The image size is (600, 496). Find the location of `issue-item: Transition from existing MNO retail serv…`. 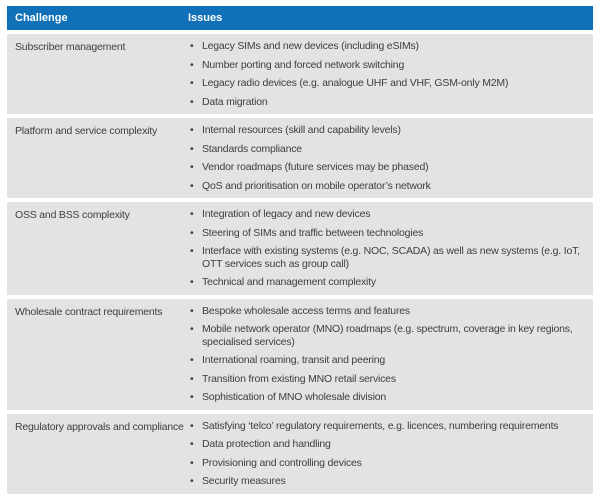

issue-item: Transition from existing MNO retail serv… is located at coordinates (387, 379).